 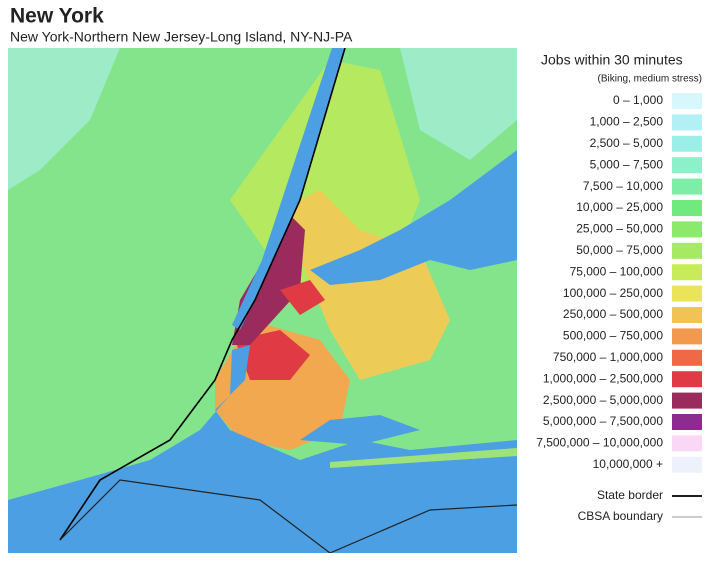 I want to click on legend-label: 7,500,000 – 10,000,000, so click(x=599, y=443).